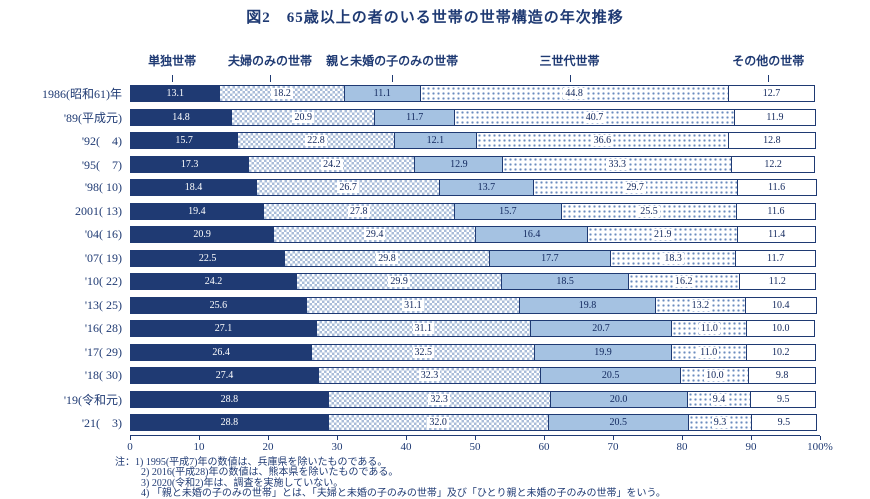 This screenshot has height=499, width=870. I want to click on year-label: 2001( 13), so click(98, 210).